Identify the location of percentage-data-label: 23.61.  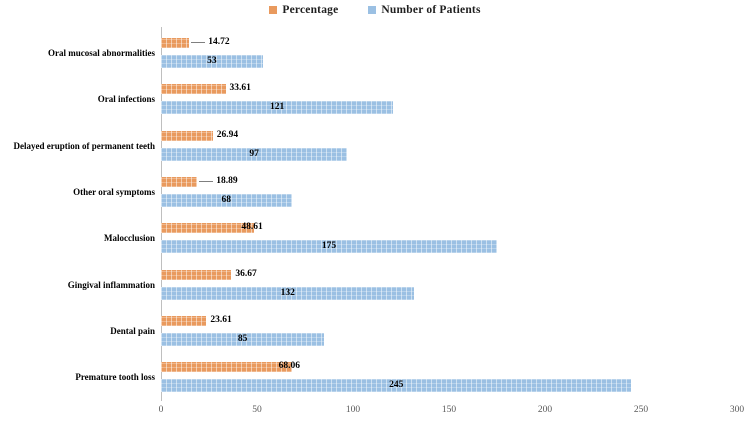
(221, 319).